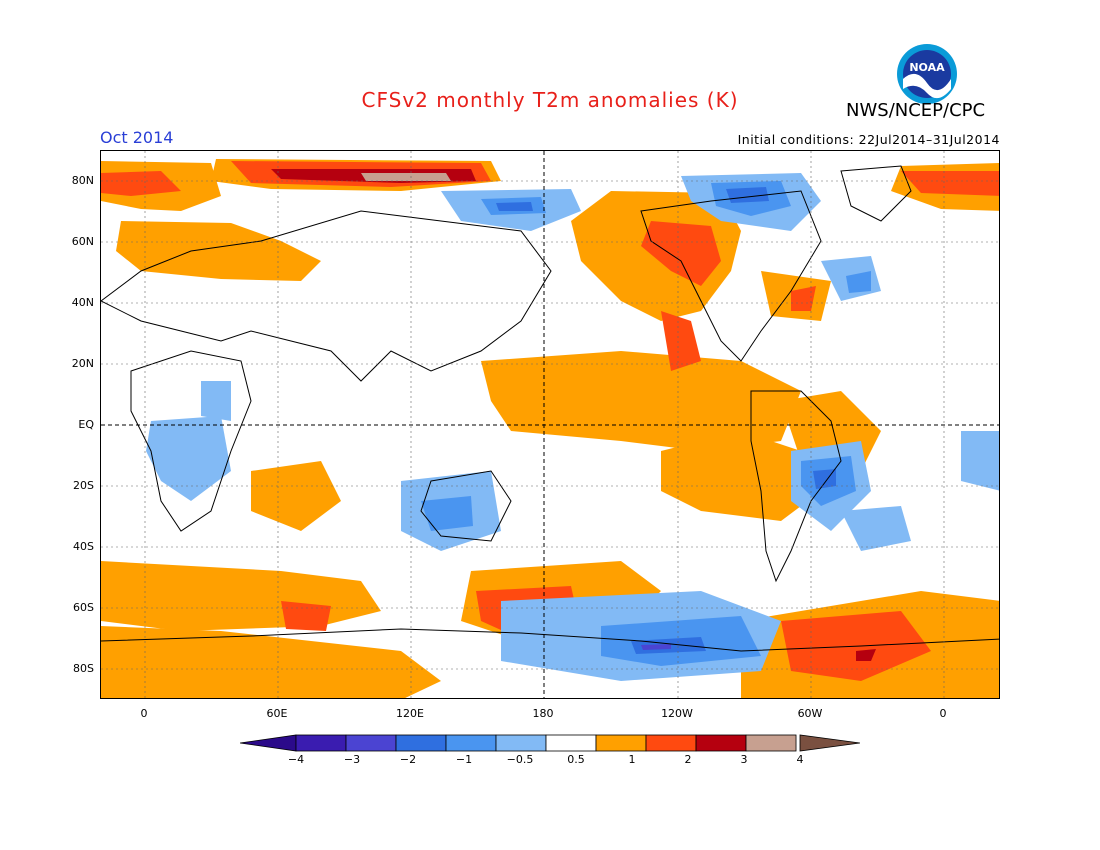 This screenshot has width=1100, height=850. I want to click on svg-text: NOAA, so click(927, 67).